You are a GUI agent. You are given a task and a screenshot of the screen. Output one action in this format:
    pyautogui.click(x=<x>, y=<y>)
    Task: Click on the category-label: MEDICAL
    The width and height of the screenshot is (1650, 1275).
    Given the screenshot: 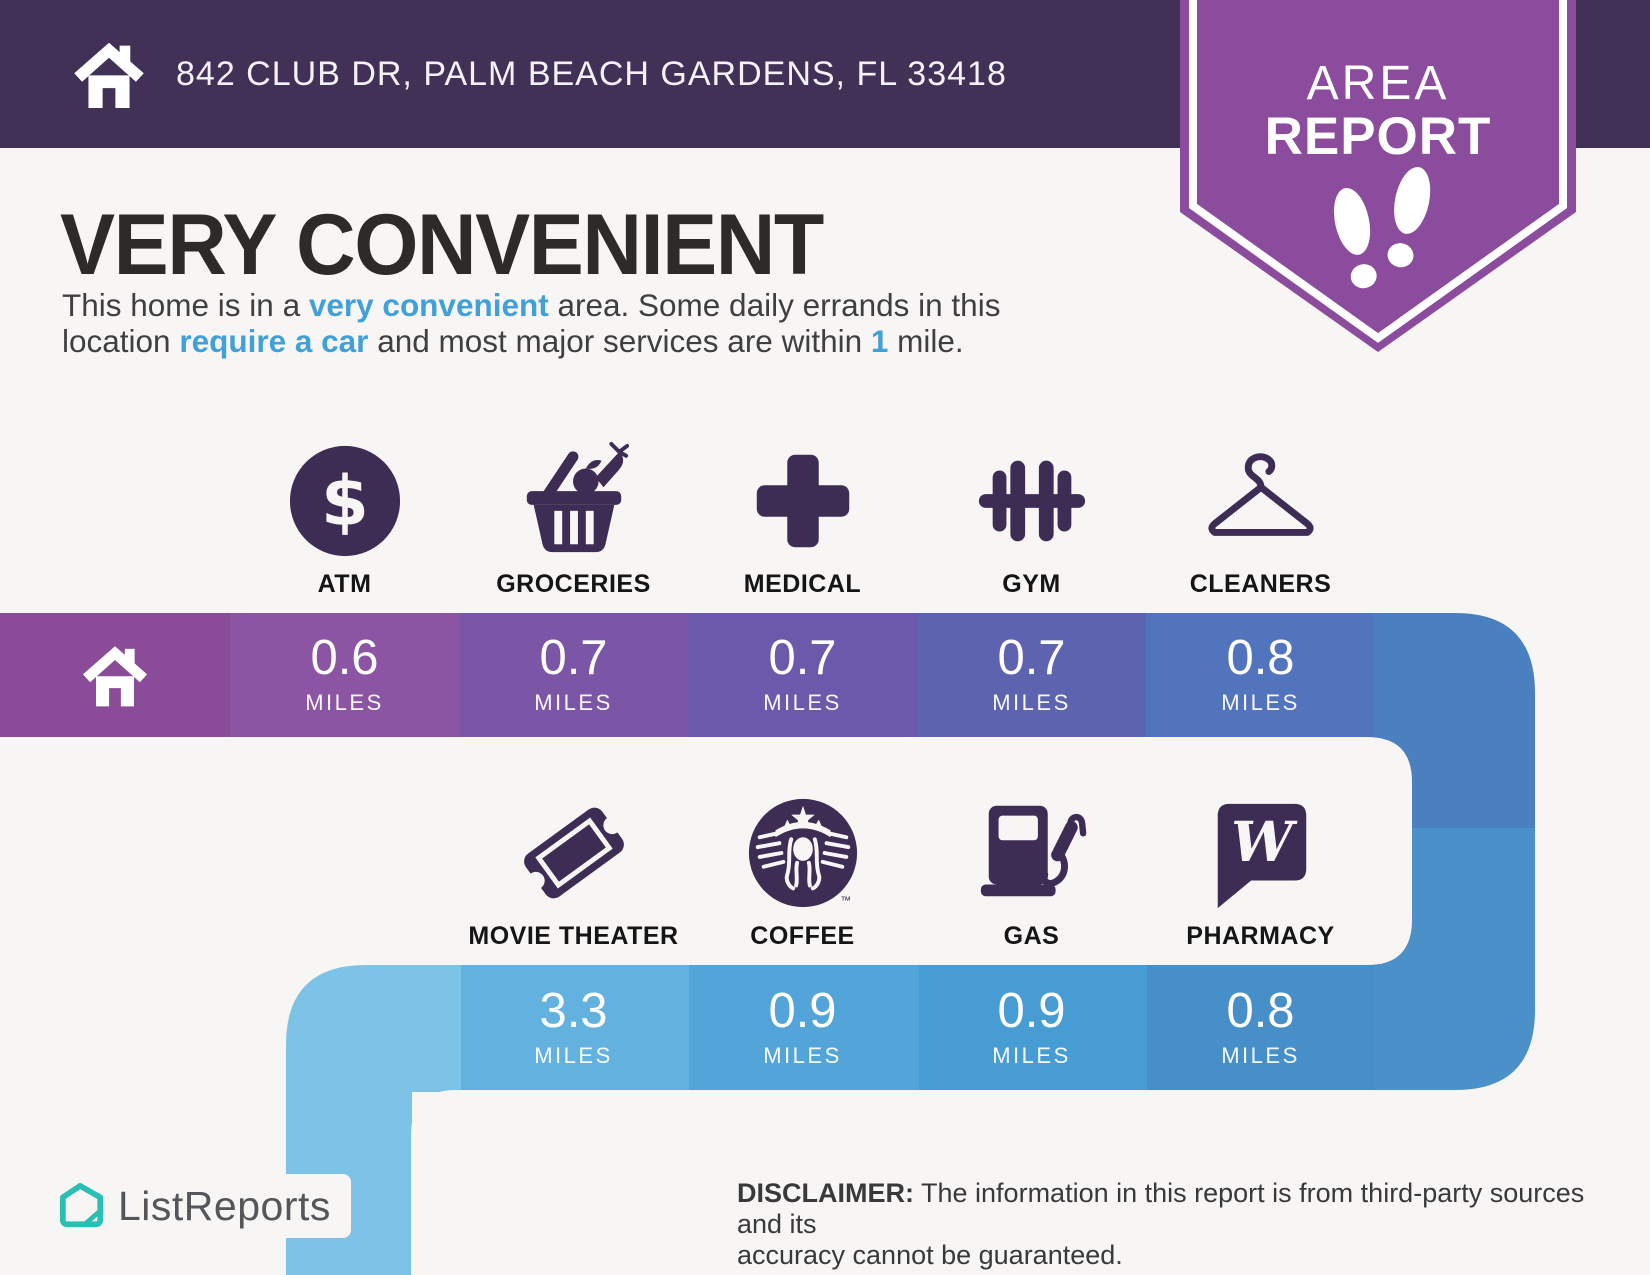 What is the action you would take?
    pyautogui.click(x=802, y=584)
    